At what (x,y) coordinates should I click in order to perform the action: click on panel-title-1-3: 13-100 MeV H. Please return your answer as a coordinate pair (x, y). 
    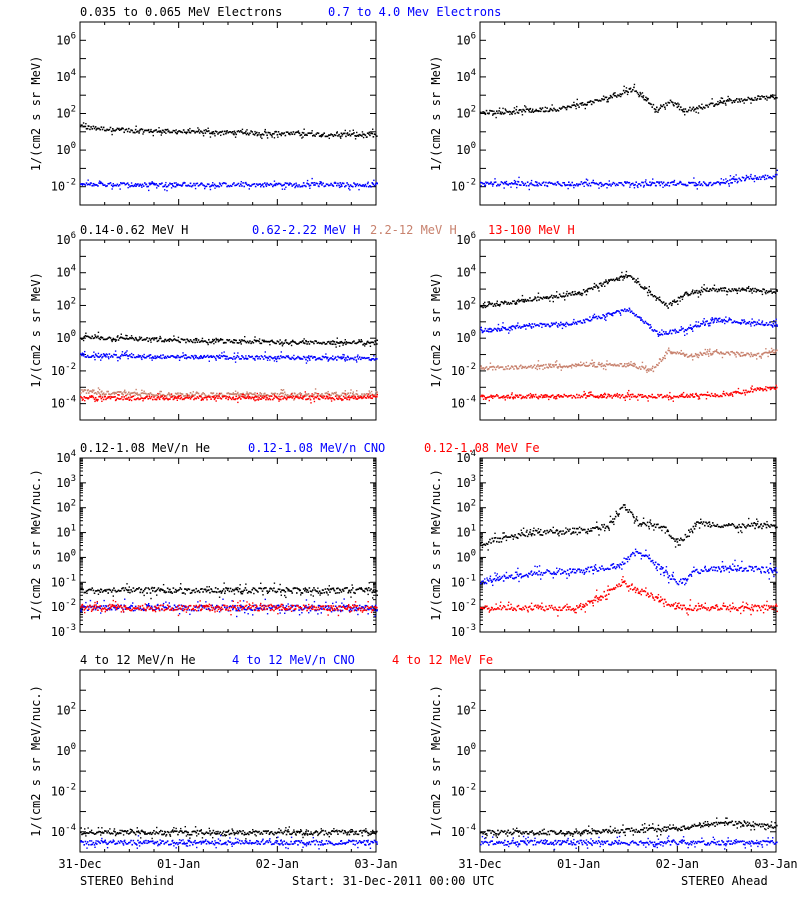
    Looking at the image, I should click on (531, 230).